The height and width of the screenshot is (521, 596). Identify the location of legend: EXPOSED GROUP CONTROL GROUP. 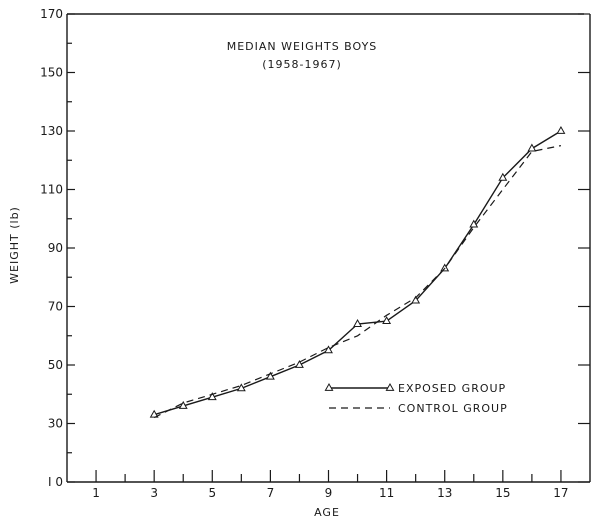
(416, 398).